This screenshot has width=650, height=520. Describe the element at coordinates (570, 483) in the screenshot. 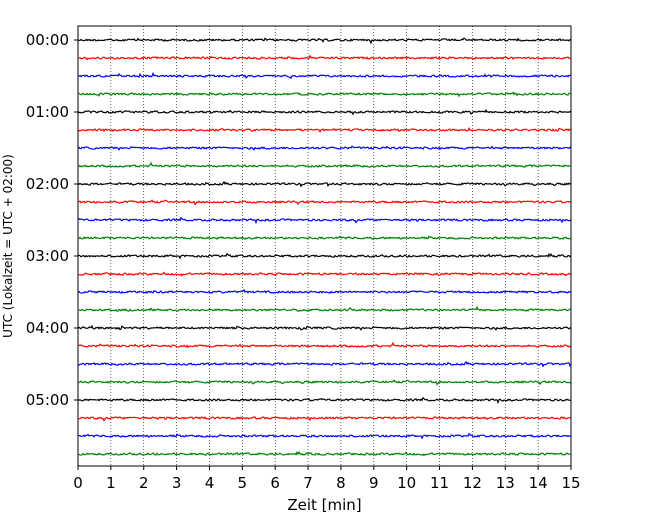

I see `x-tick-label-15: 15` at that location.